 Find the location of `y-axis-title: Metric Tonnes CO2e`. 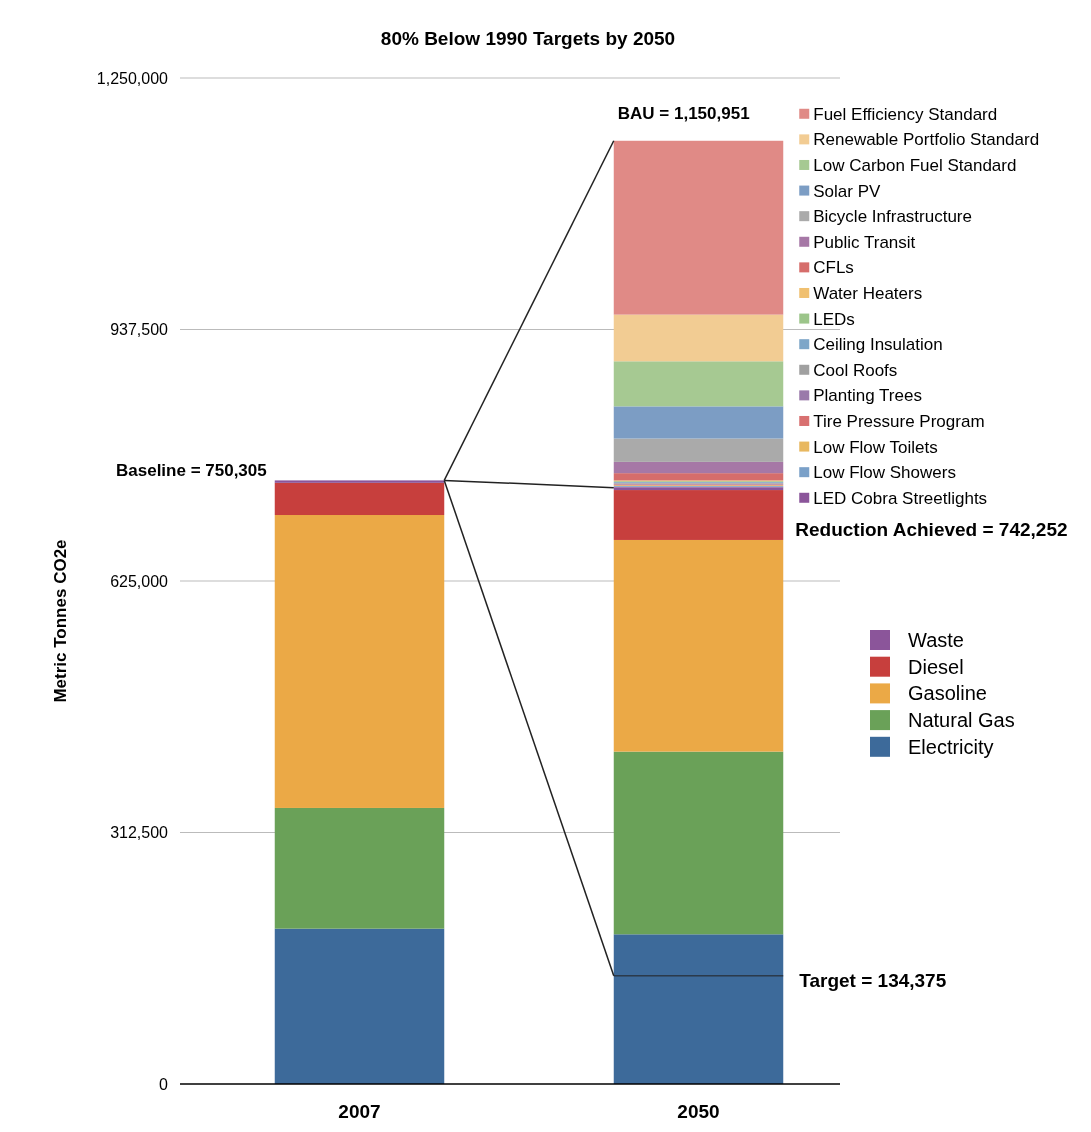

y-axis-title: Metric Tonnes CO2e is located at coordinates (60, 621).